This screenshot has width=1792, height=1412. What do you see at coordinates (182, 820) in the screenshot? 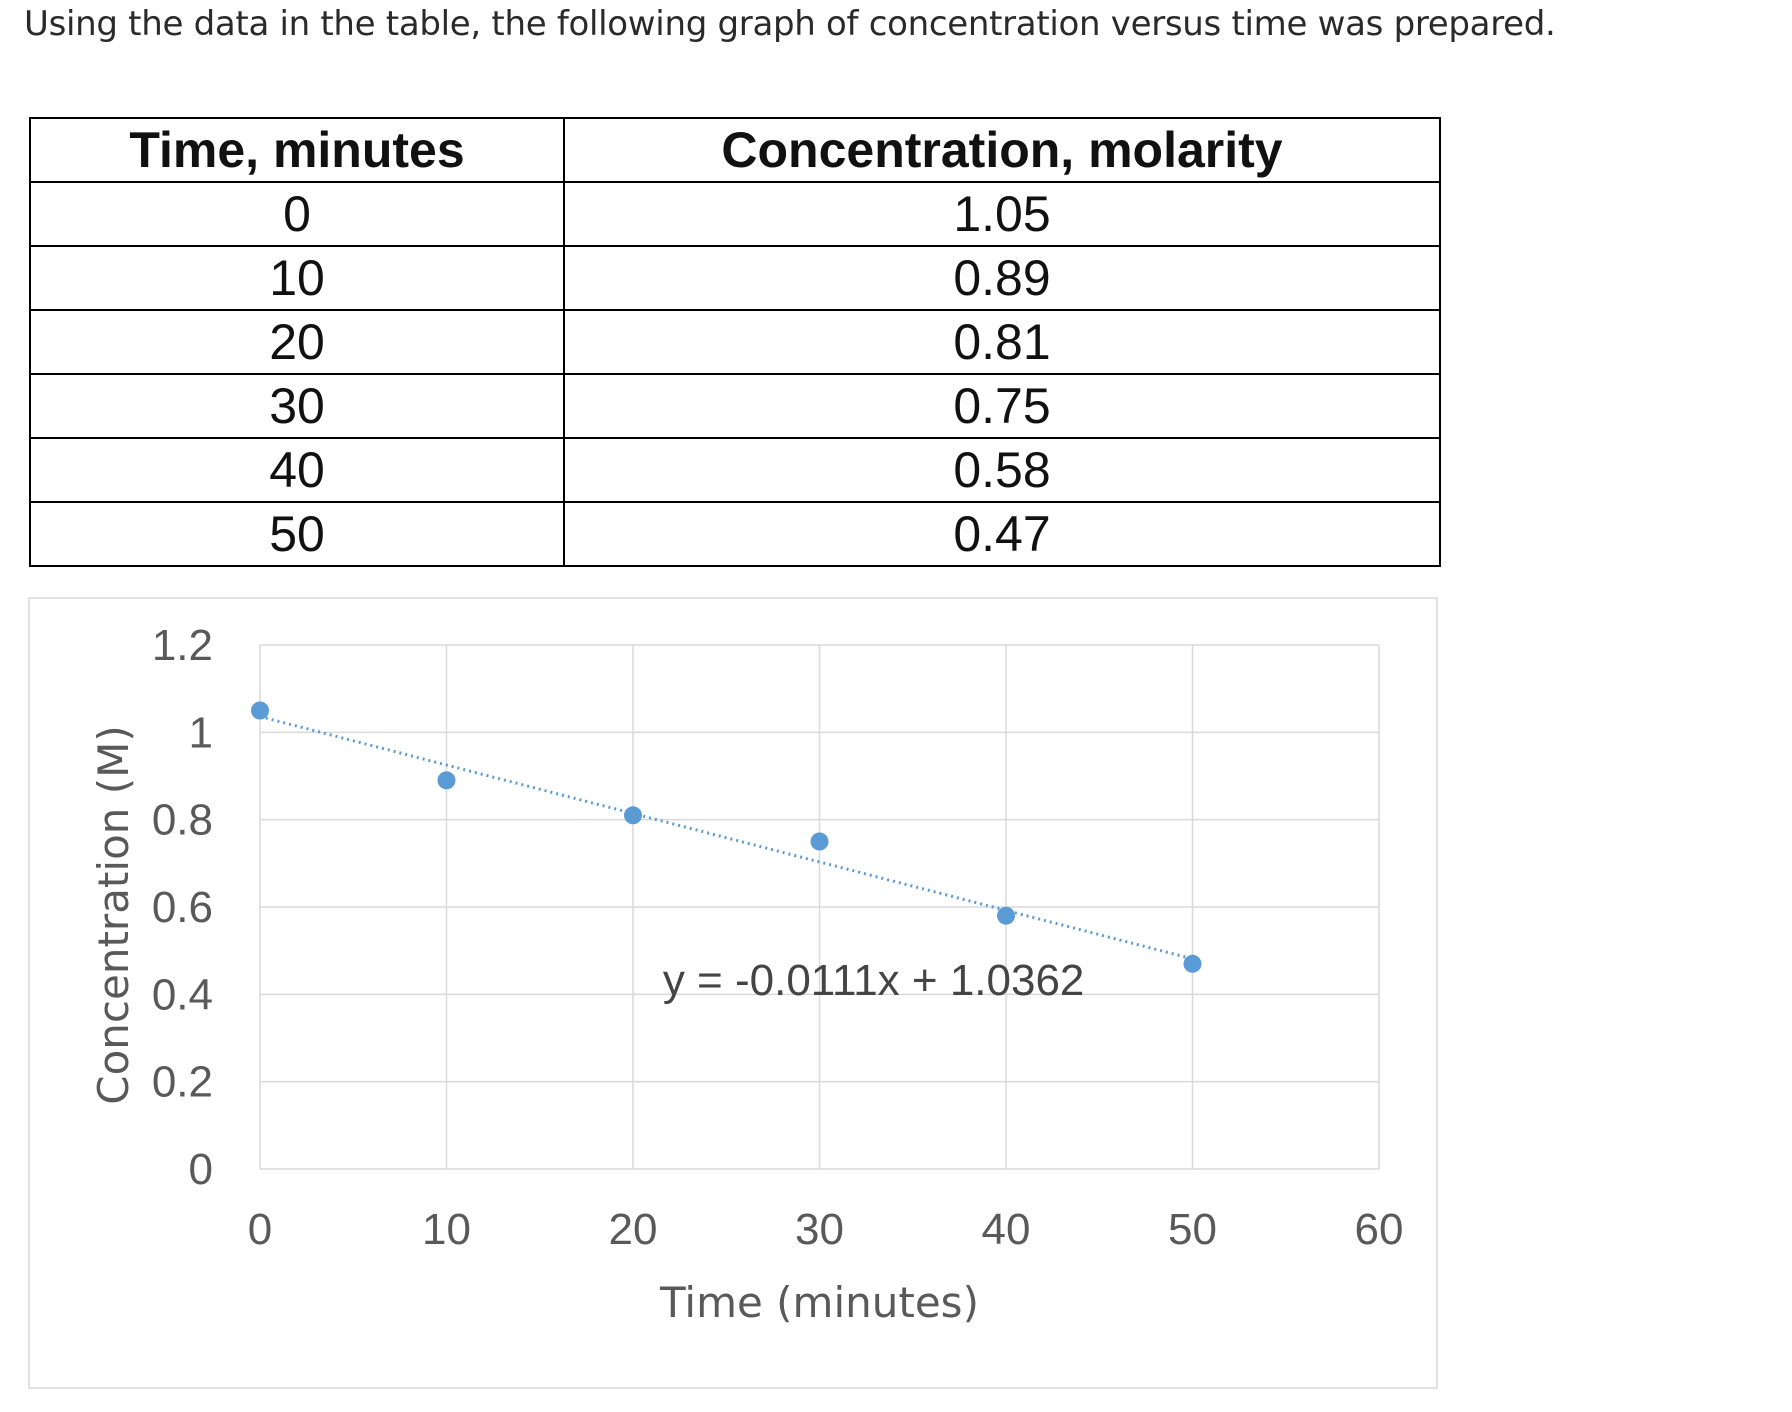
I see `y-tick-label: 0.8` at bounding box center [182, 820].